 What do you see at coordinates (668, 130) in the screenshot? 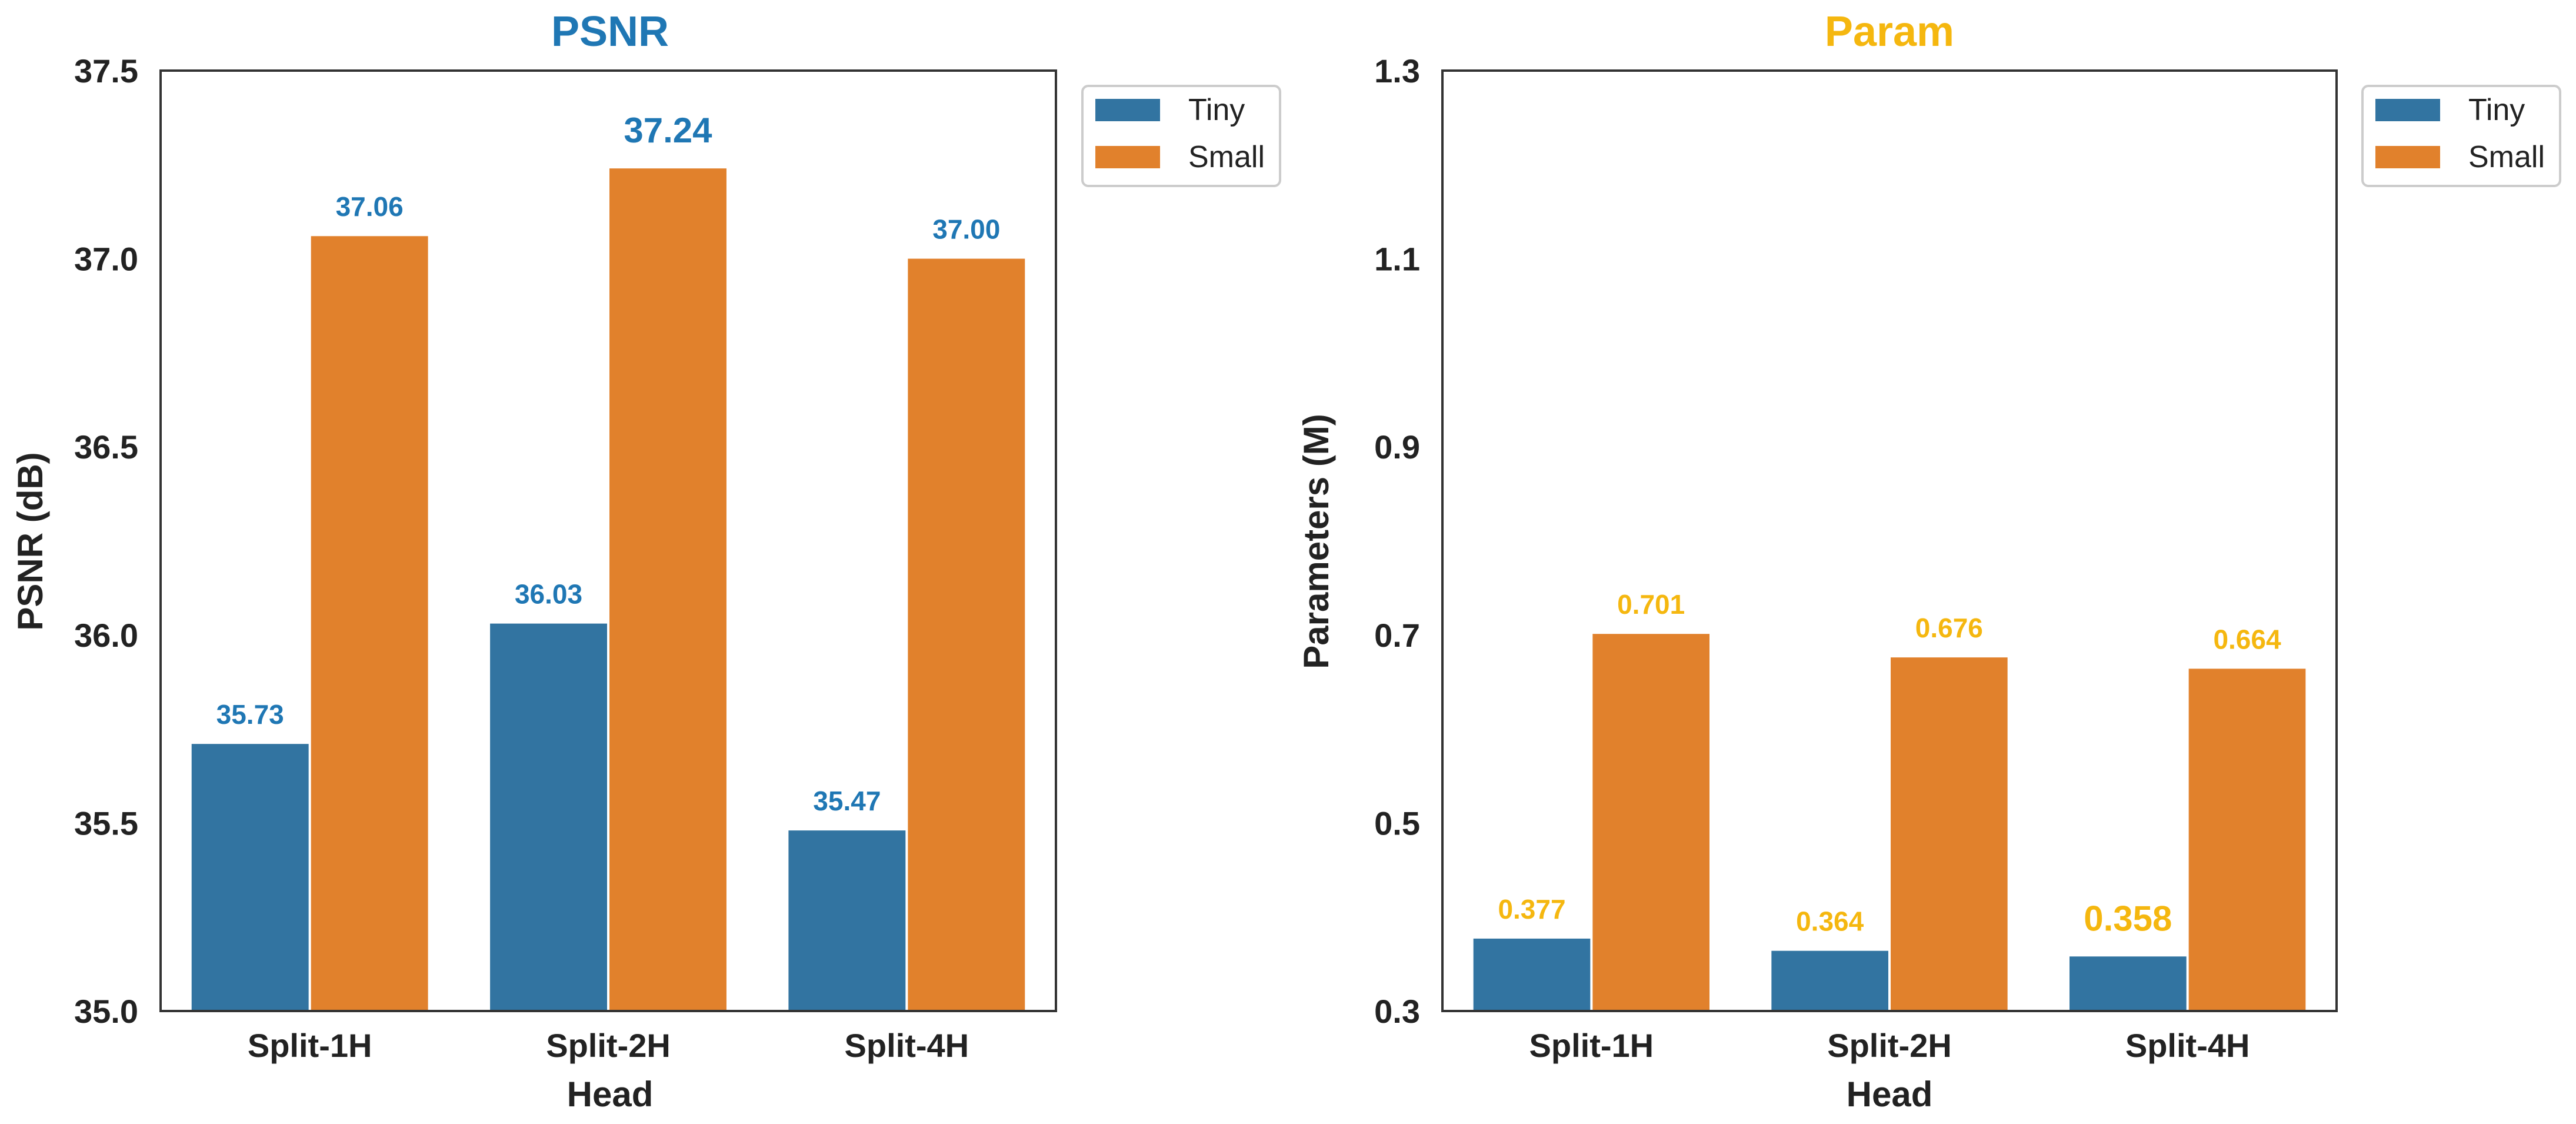
I see `data-label: 37.24` at bounding box center [668, 130].